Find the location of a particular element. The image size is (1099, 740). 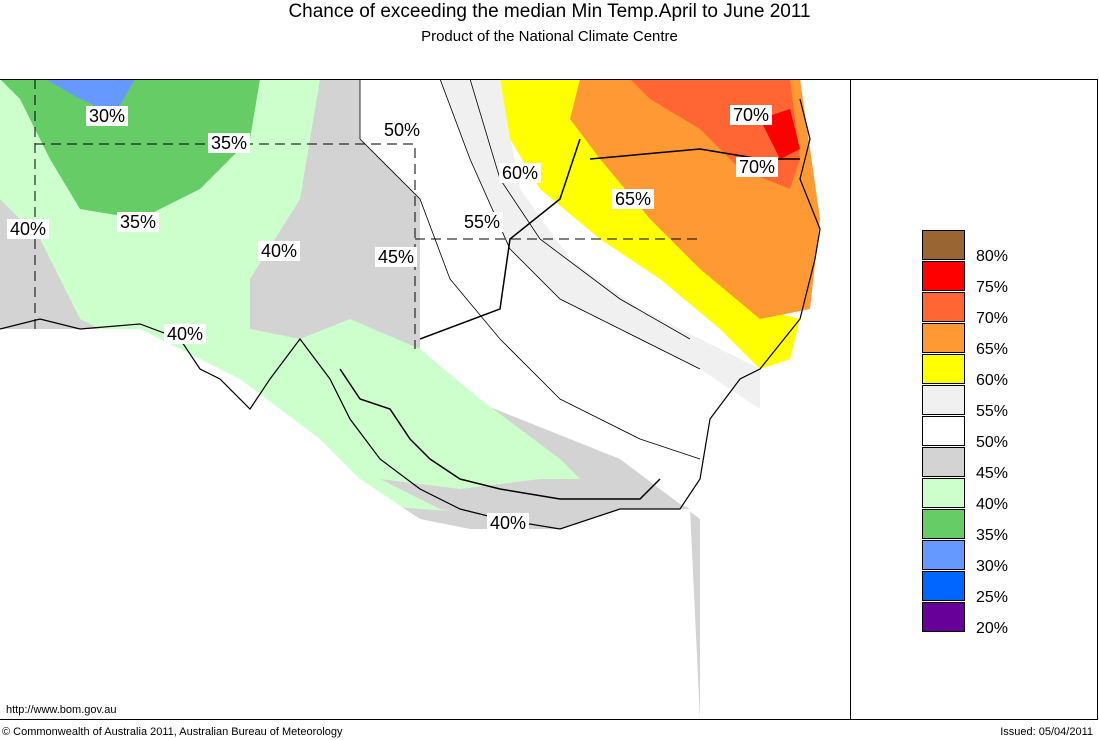

legend-item: 50% is located at coordinates (1002, 433).